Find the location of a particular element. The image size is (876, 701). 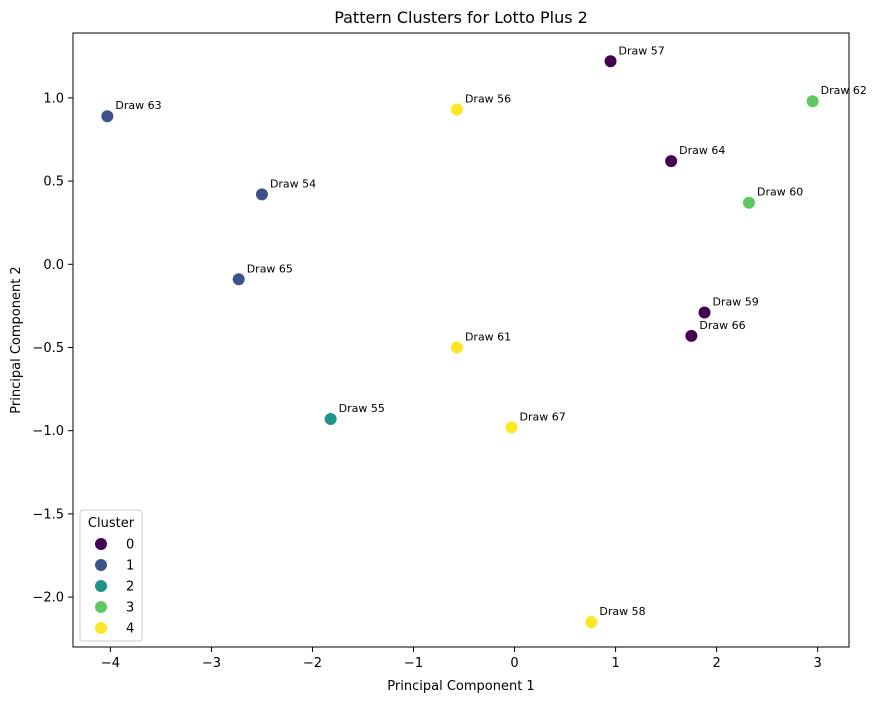

x-tick-label: 2 is located at coordinates (716, 663).